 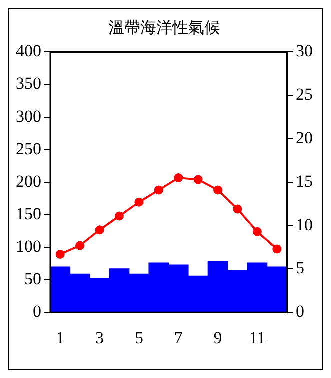 I want to click on x-tick-label: 1, so click(x=60, y=338).